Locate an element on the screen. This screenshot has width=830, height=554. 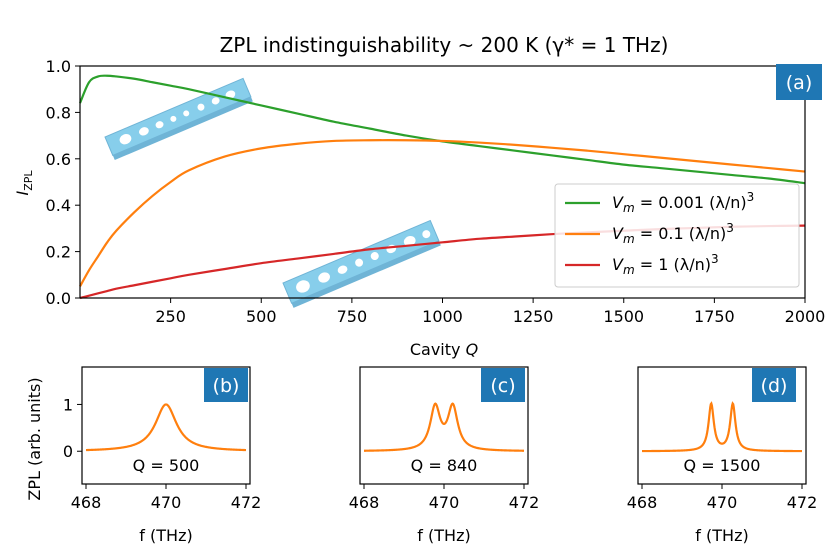
x-axis-label: Cavity Q is located at coordinates (444, 349).